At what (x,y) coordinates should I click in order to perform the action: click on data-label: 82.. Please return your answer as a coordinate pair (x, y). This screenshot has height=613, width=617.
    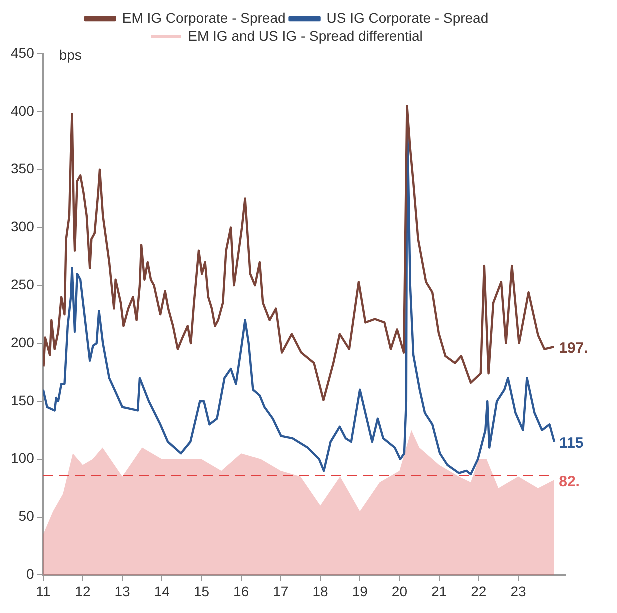
    Looking at the image, I should click on (569, 481).